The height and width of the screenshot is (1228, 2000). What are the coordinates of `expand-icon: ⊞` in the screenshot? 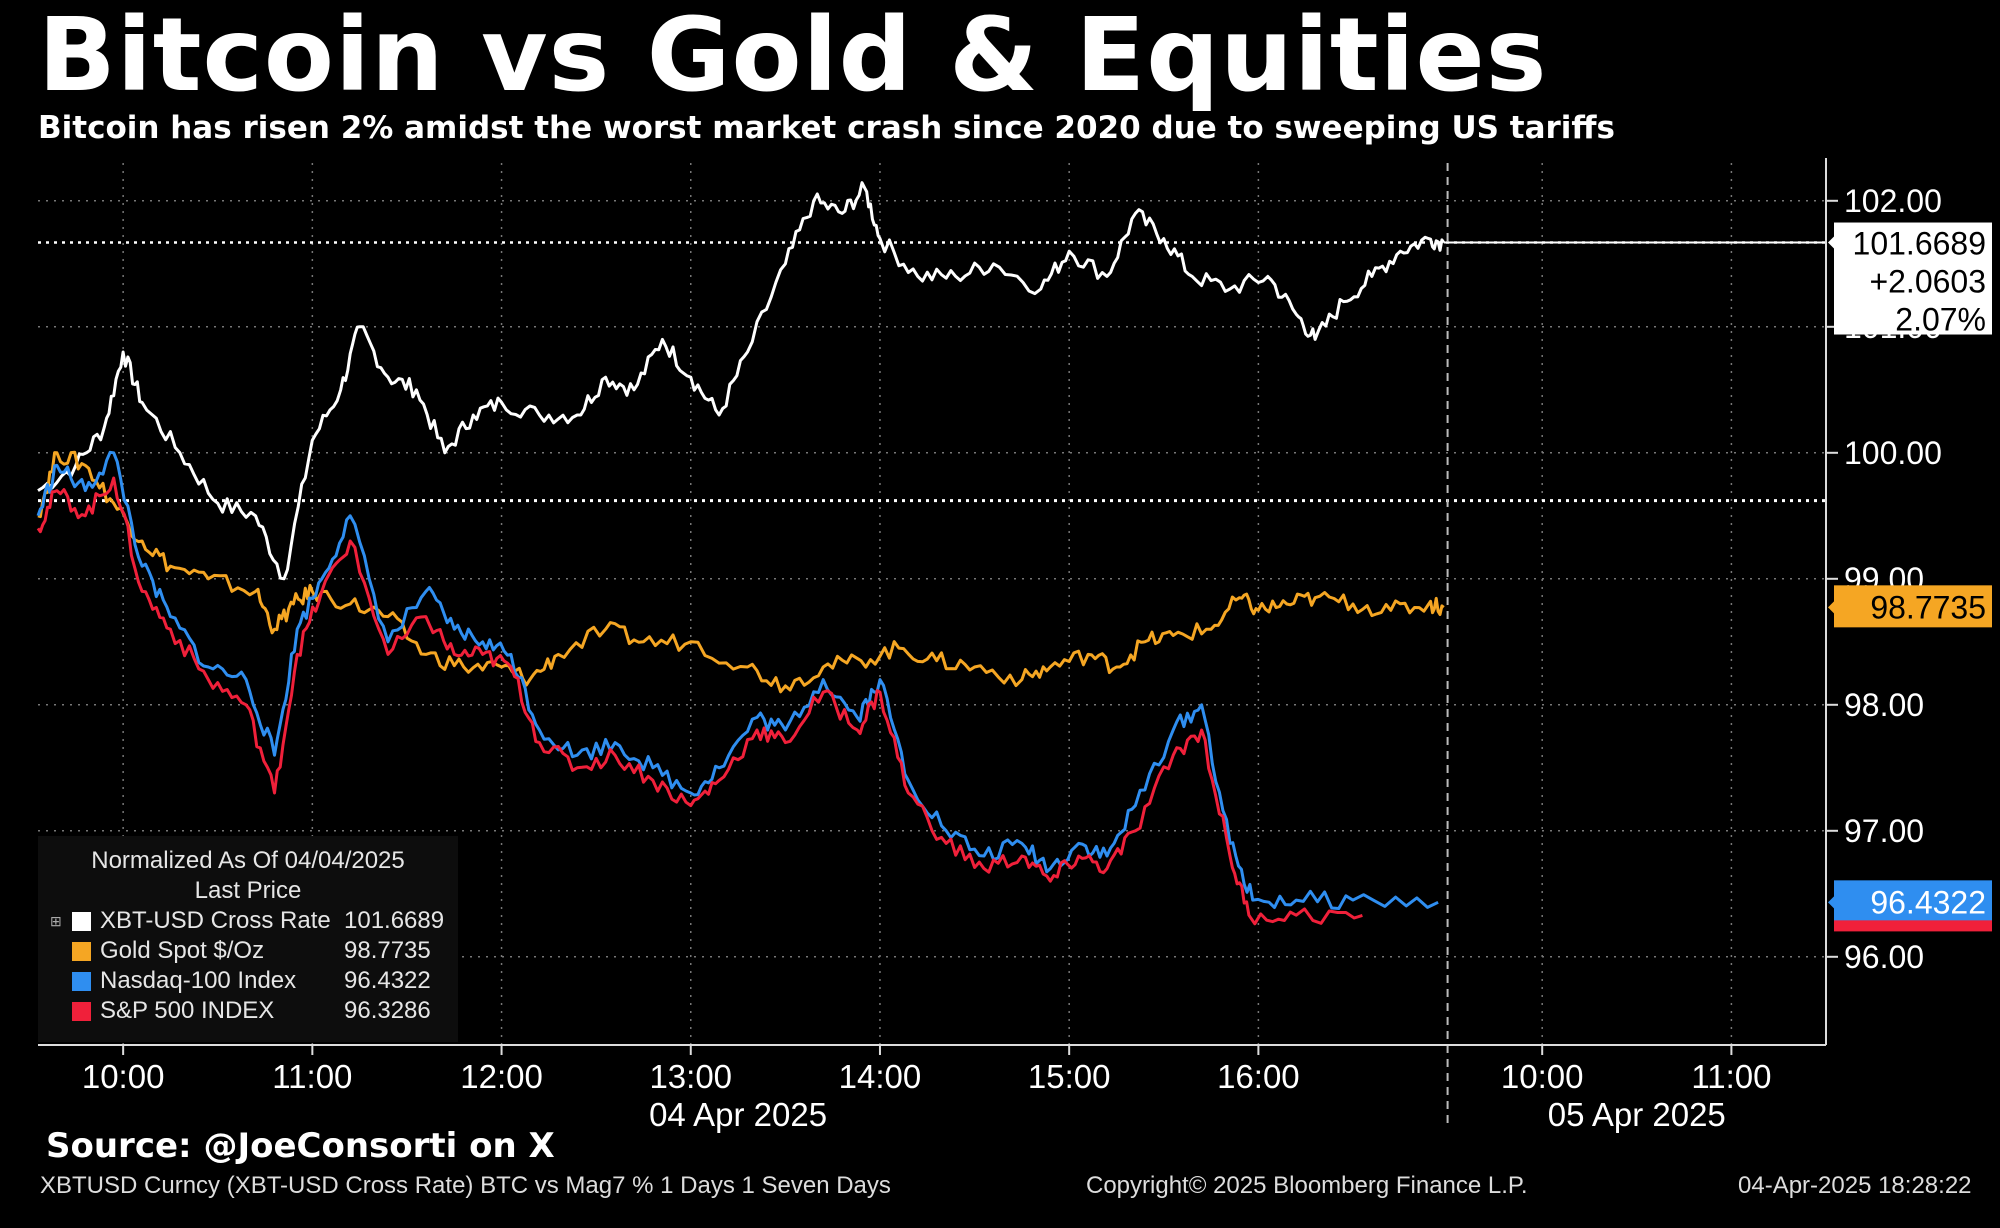 It's located at (56, 921).